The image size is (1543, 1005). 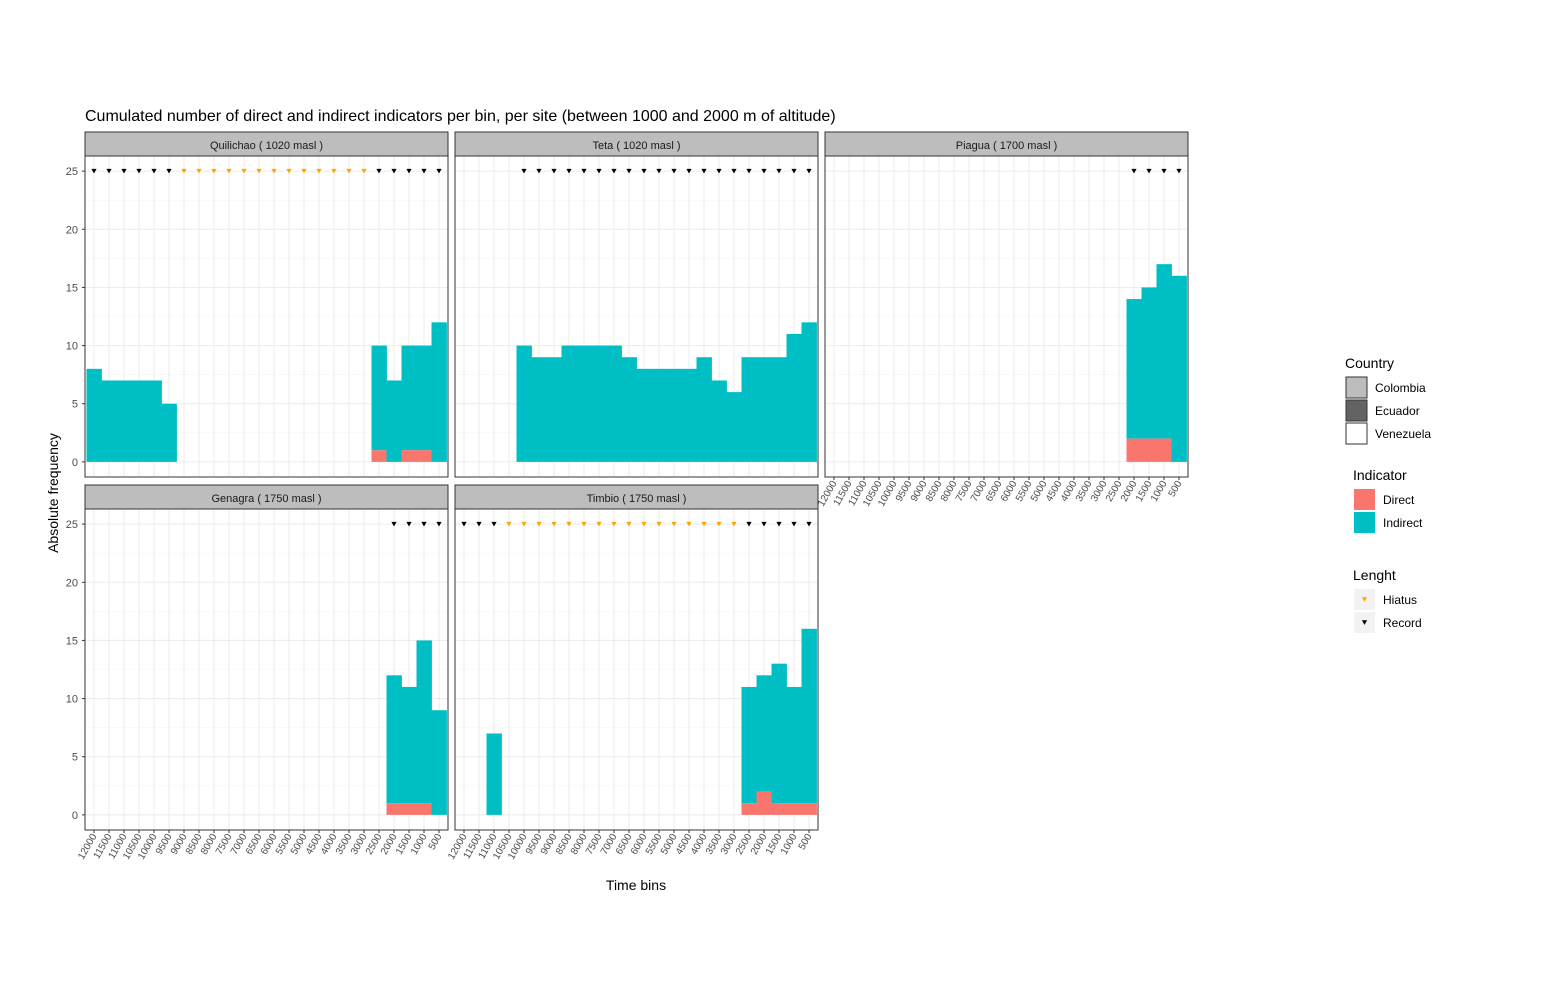 I want to click on legend-label: Colombia, so click(x=1400, y=388).